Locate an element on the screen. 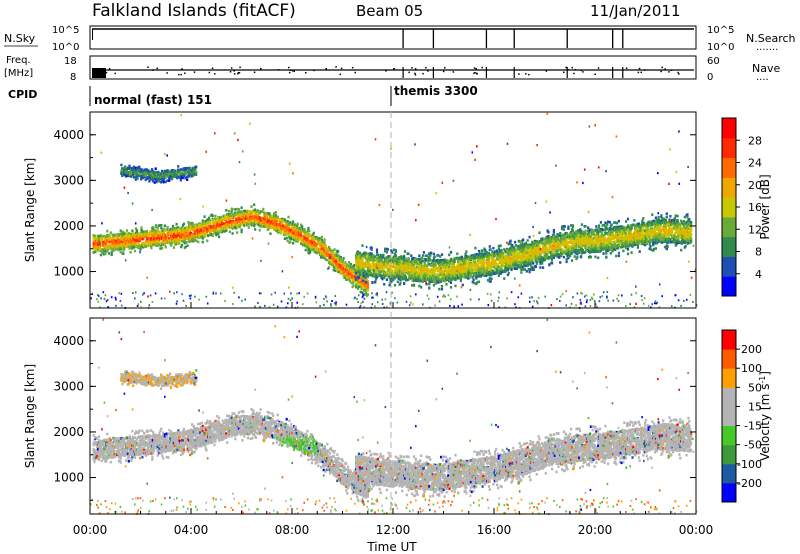 The width and height of the screenshot is (800, 554). nsky-frame is located at coordinates (393, 37).